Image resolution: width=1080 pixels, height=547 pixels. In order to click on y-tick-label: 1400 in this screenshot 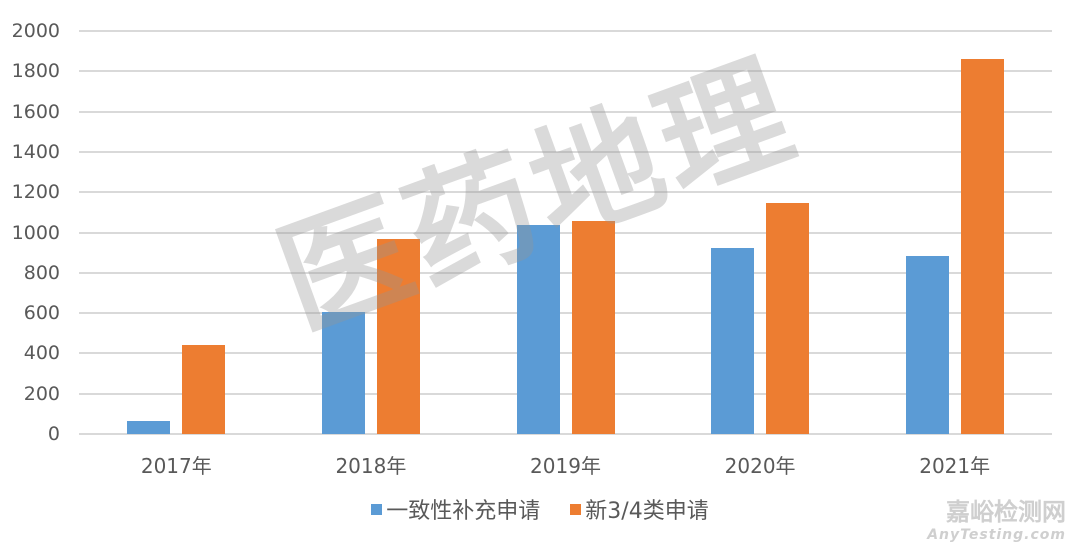, I will do `click(35, 151)`.